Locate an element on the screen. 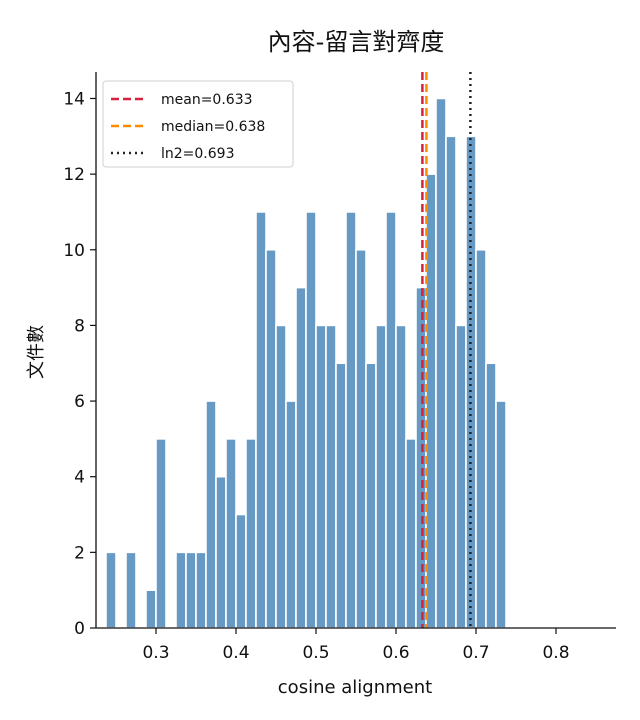  y-tick-label: 12 is located at coordinates (74, 175).